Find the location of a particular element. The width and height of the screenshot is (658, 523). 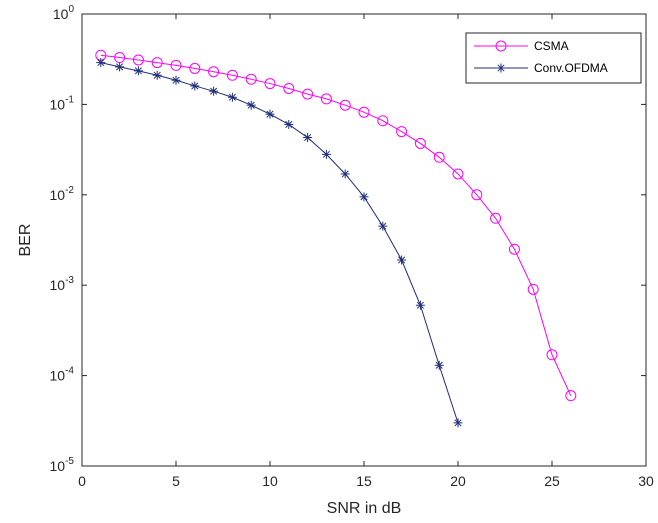

legend: CSMA Conv.OFDMA is located at coordinates (553, 58).